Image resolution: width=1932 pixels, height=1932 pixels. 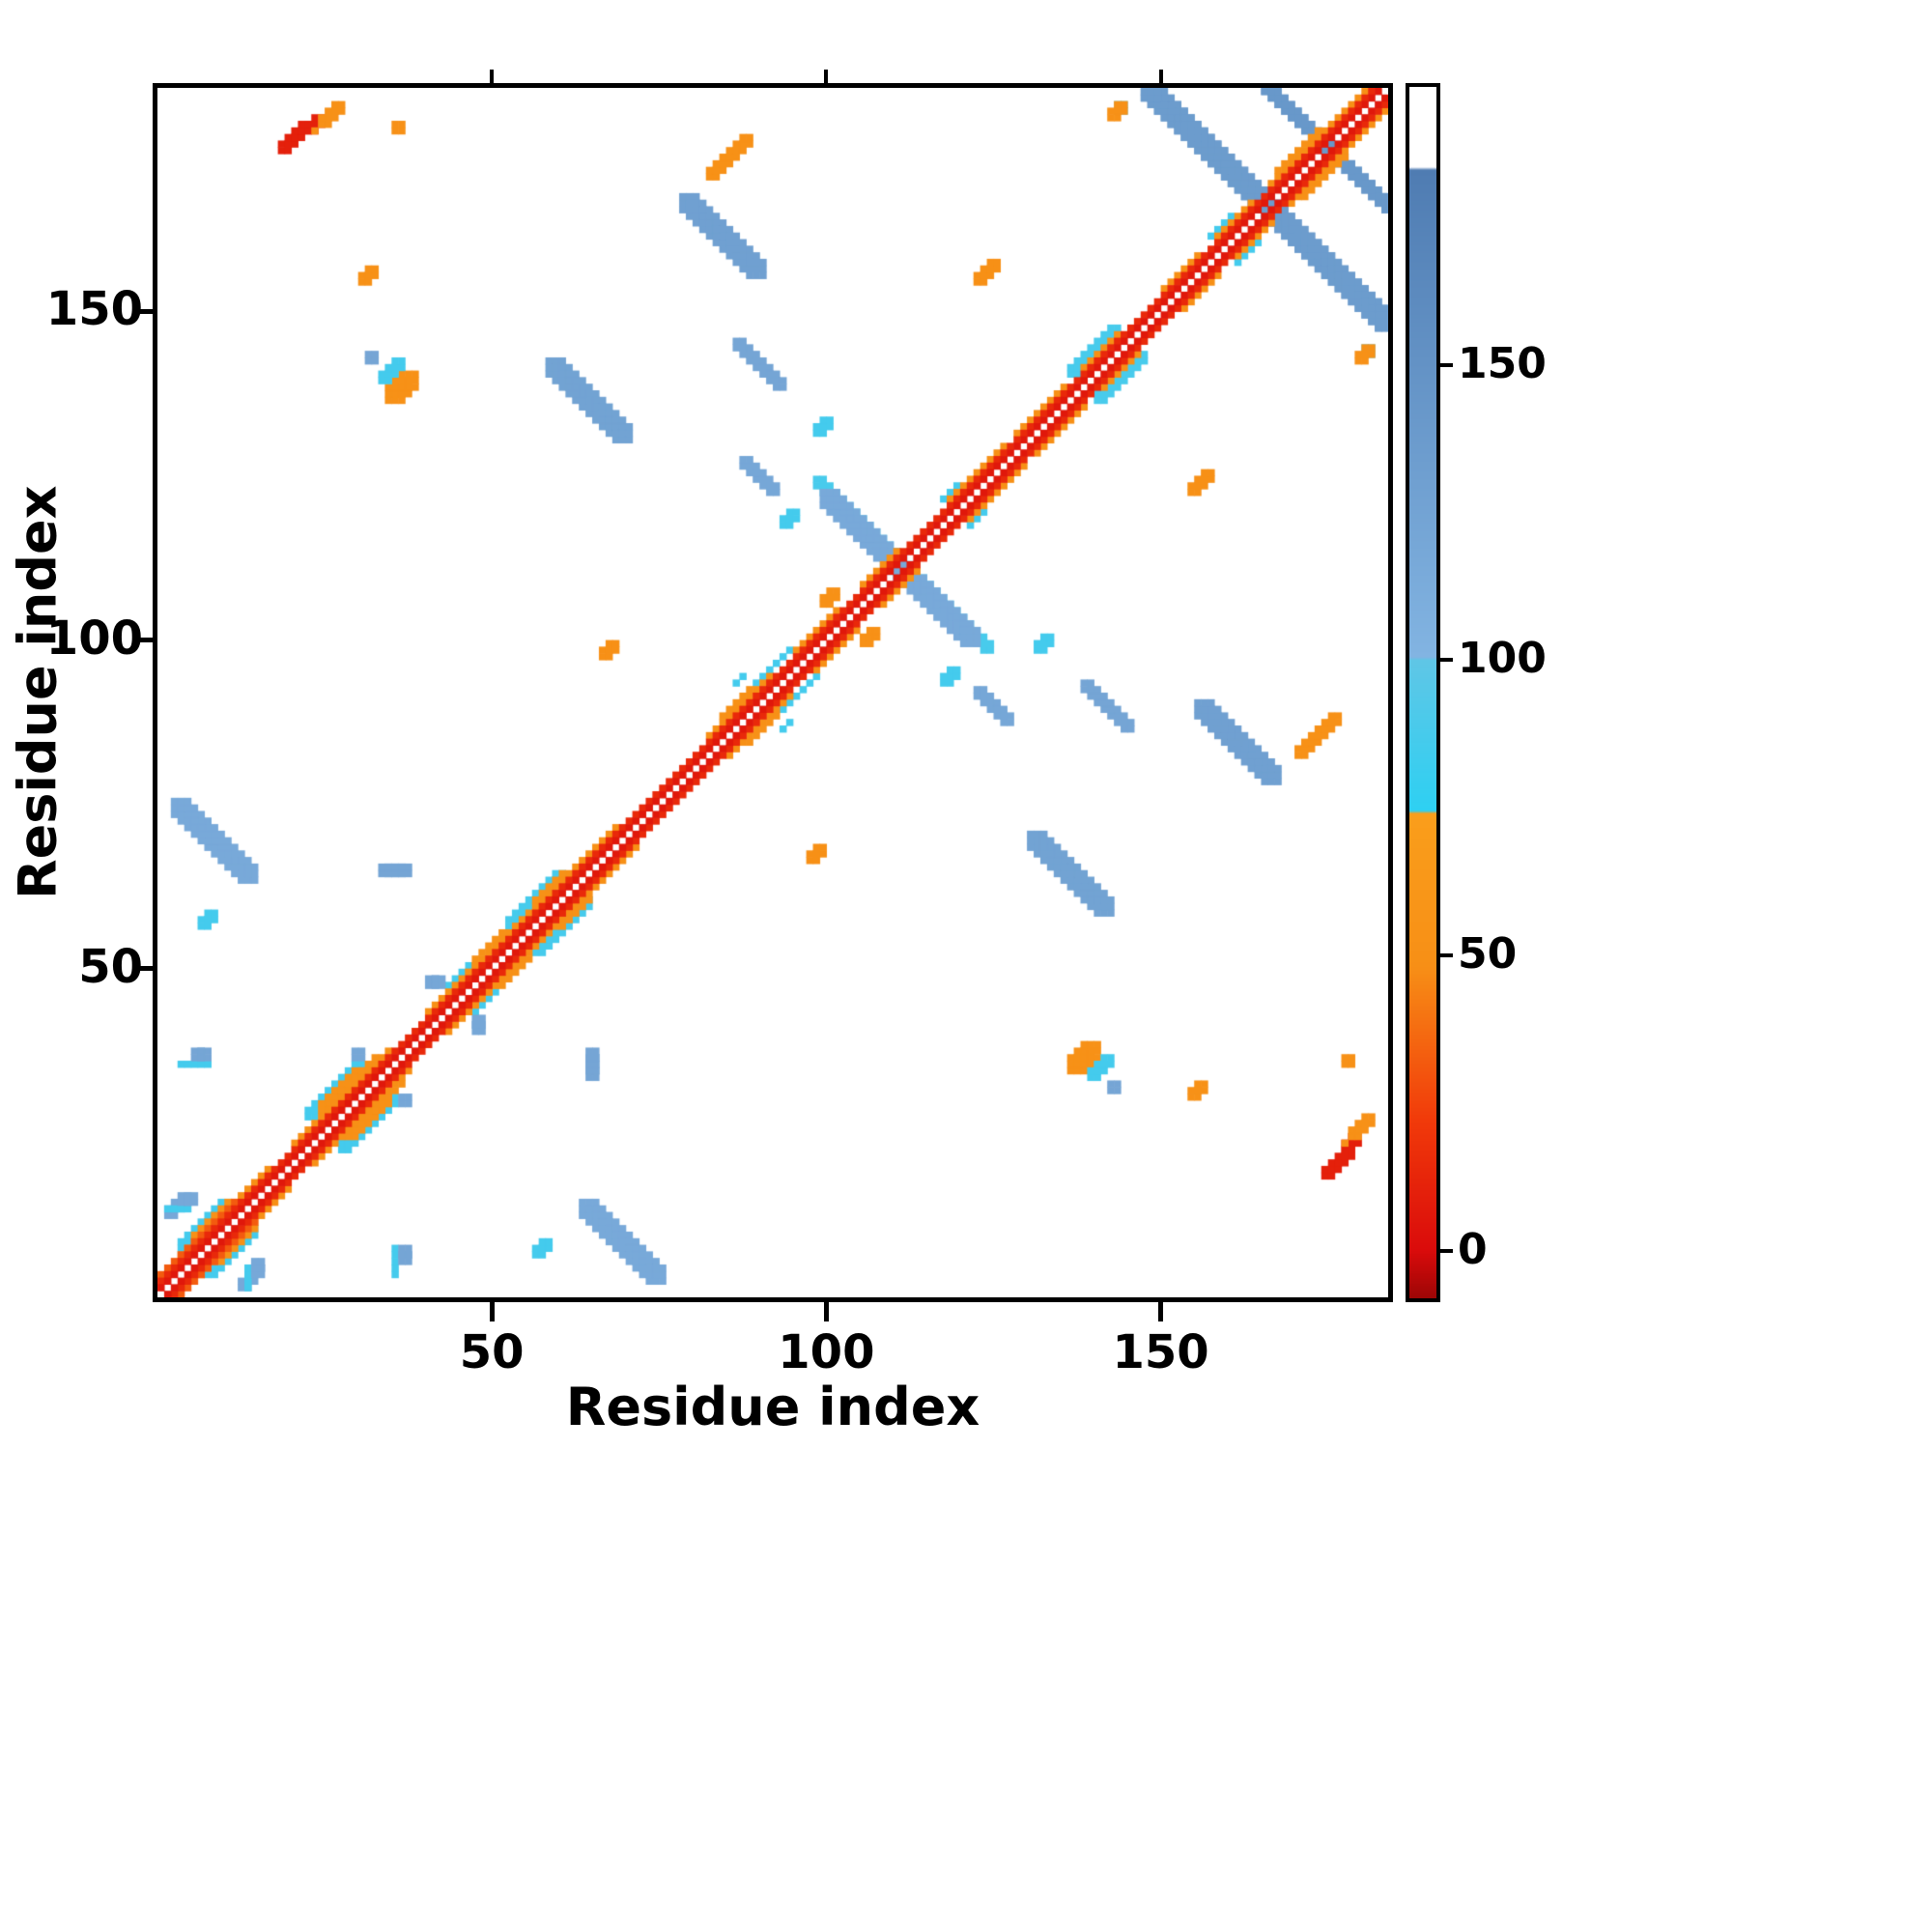 I want to click on colorbar-canvas, so click(x=1422, y=692).